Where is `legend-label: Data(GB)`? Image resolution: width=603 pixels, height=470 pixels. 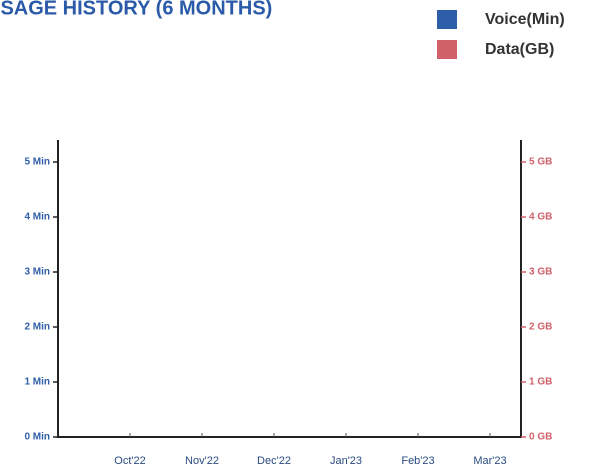
legend-label: Data(GB) is located at coordinates (519, 49).